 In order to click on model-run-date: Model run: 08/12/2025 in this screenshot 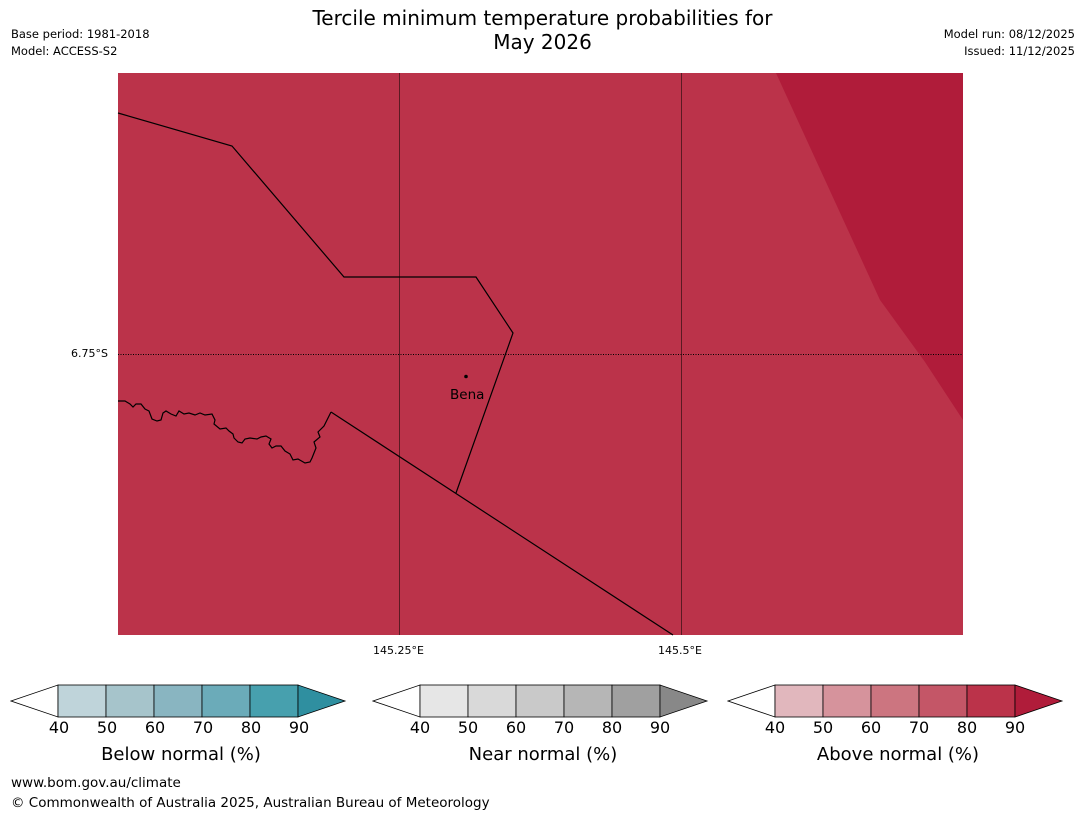, I will do `click(1009, 34)`.